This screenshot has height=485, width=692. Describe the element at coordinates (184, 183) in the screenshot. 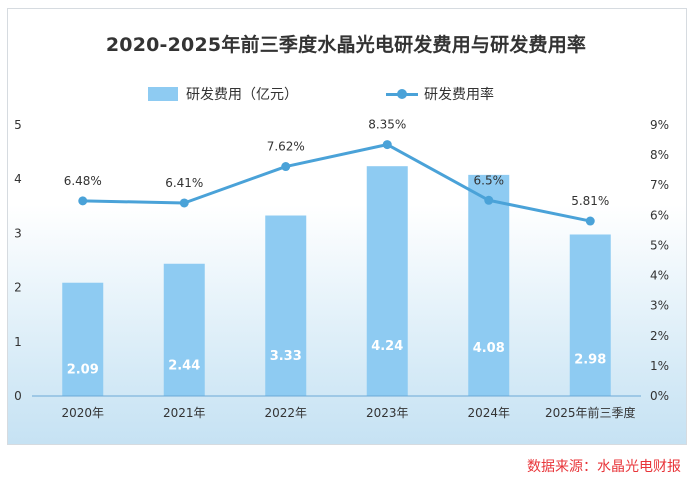

I see `rd-rate-label: 6.41%` at that location.